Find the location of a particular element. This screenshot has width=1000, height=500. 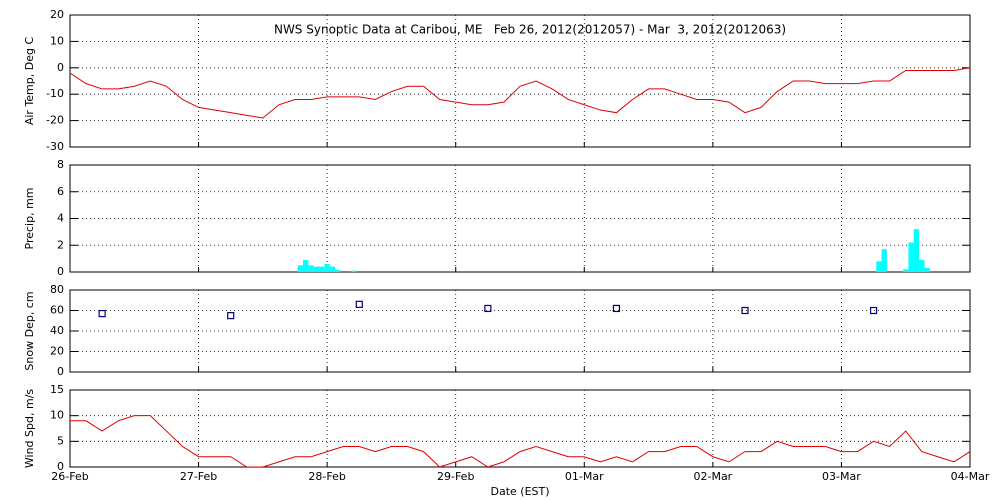

y-tick-label: -10 is located at coordinates (55, 93).